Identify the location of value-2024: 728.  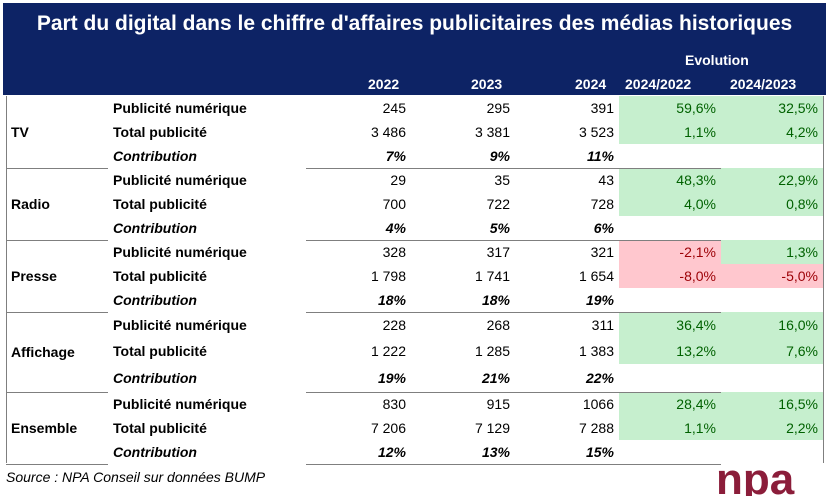
(602, 204).